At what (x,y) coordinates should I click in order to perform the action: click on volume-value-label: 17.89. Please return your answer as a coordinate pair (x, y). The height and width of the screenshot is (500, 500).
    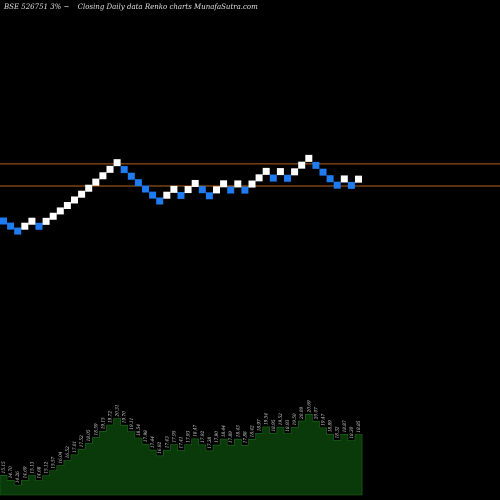
    Looking at the image, I should click on (230, 437).